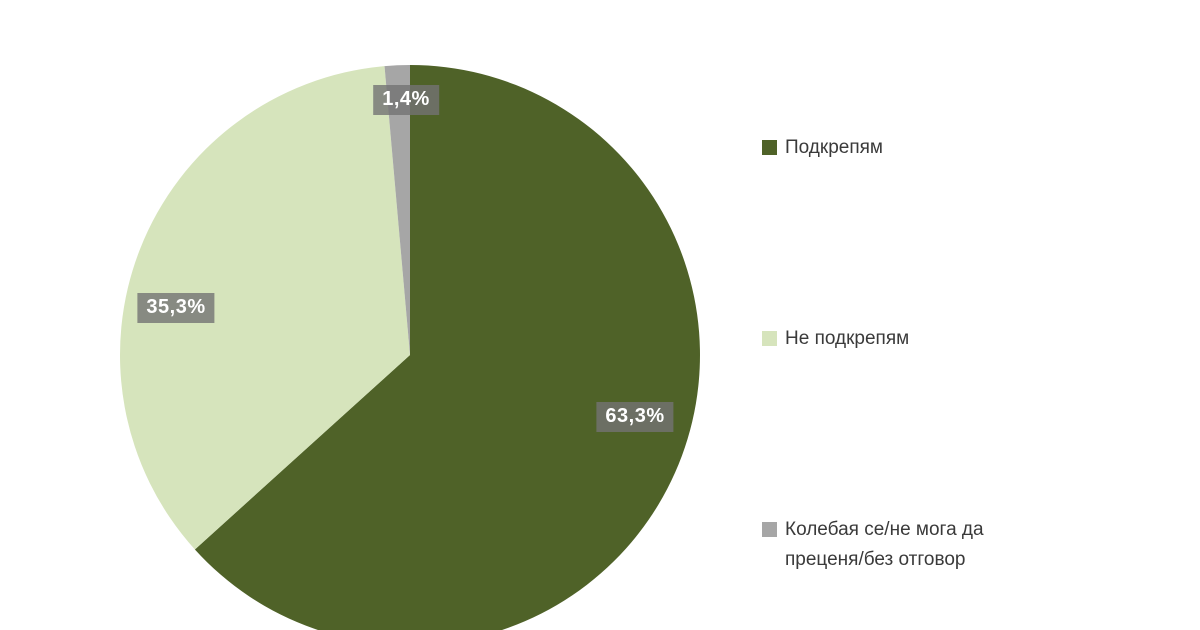  What do you see at coordinates (769, 529) in the screenshot?
I see `legend-swatch-gray` at bounding box center [769, 529].